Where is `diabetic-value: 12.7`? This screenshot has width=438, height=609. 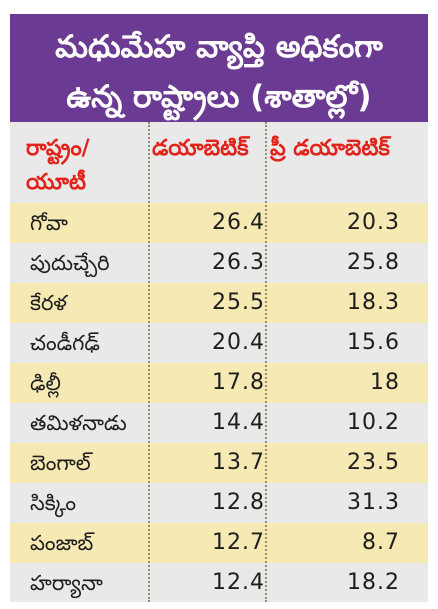 diabetic-value: 12.7 is located at coordinates (238, 542).